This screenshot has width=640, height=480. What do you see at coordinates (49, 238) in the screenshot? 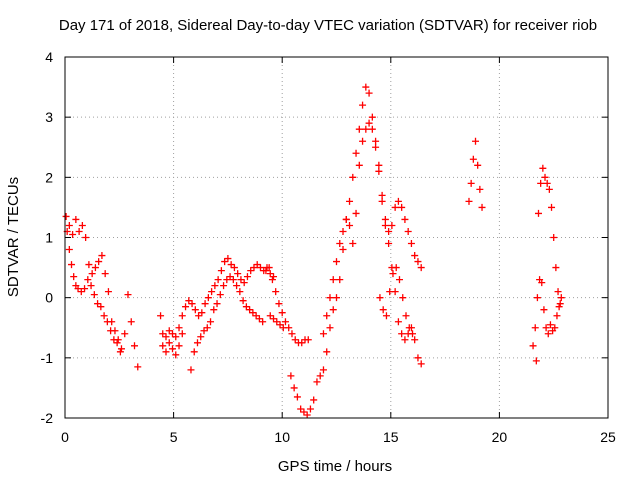
I see `y-tick-label: 1` at bounding box center [49, 238].